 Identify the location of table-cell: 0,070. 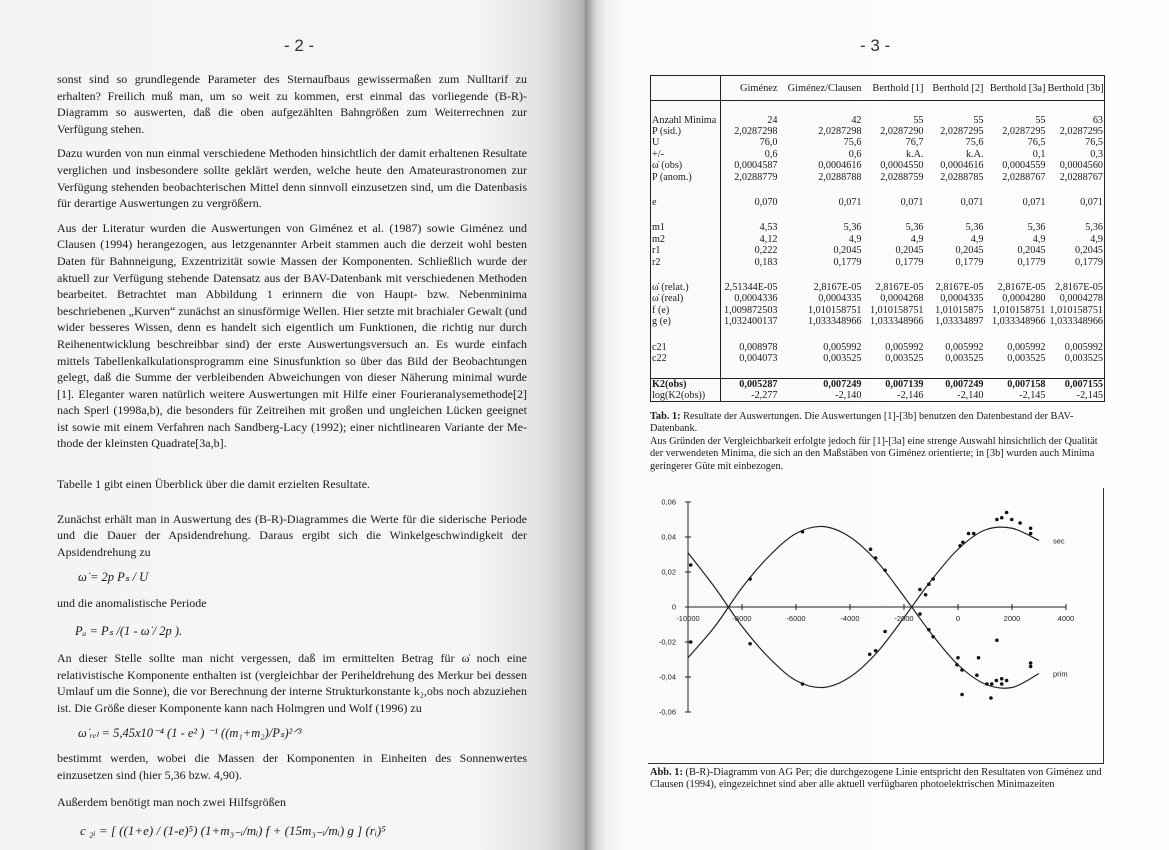
(766, 203).